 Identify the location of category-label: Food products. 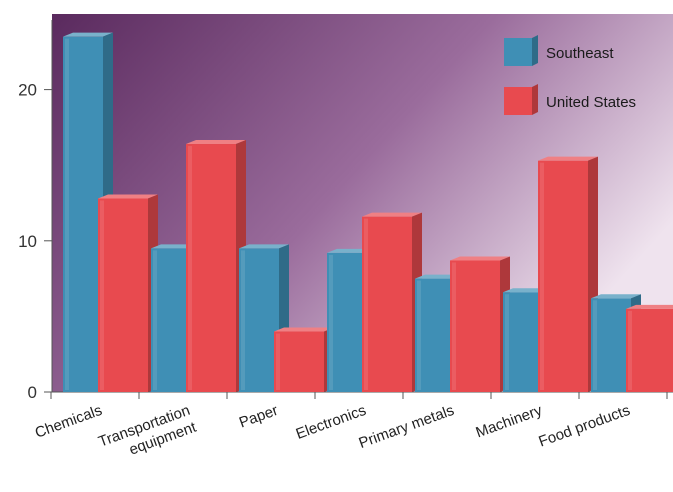
(584, 426).